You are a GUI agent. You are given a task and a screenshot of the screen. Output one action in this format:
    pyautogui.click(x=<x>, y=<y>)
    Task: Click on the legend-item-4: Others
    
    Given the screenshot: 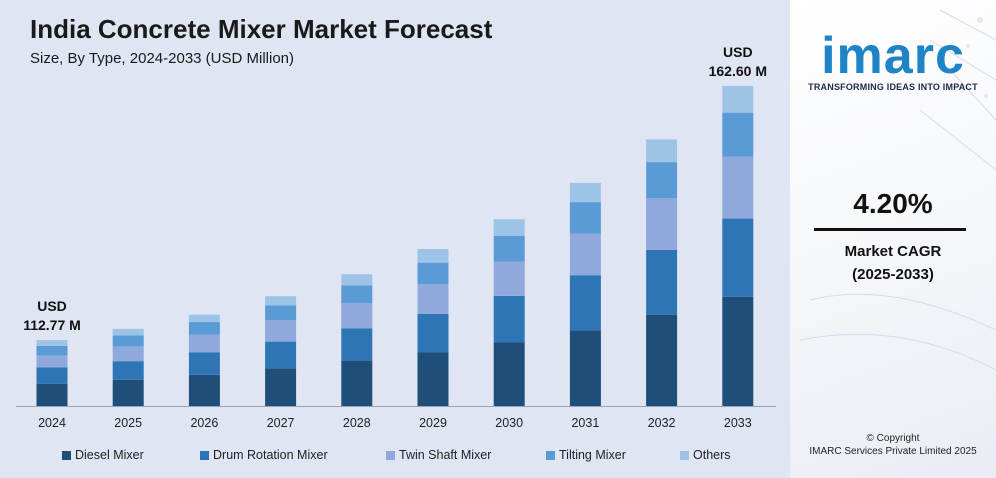 What is the action you would take?
    pyautogui.click(x=715, y=455)
    